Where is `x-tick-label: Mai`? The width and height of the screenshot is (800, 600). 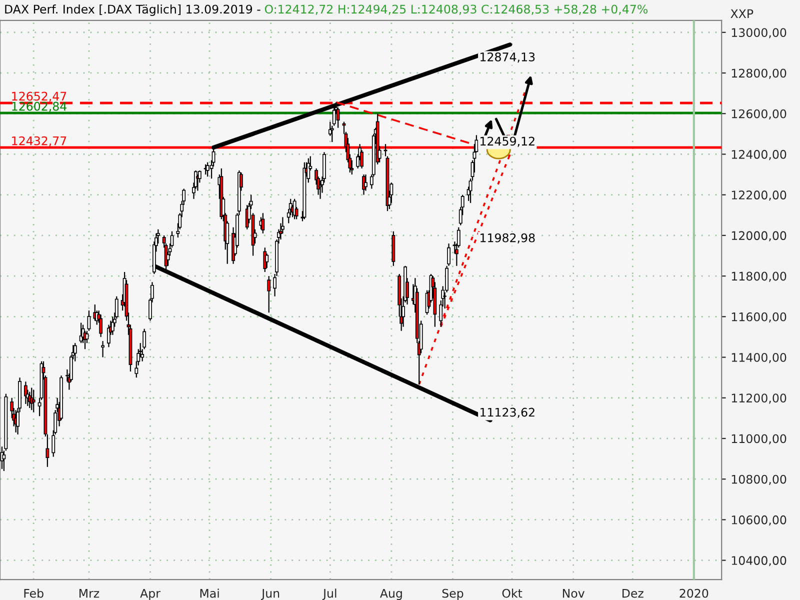 x-tick-label: Mai is located at coordinates (209, 593).